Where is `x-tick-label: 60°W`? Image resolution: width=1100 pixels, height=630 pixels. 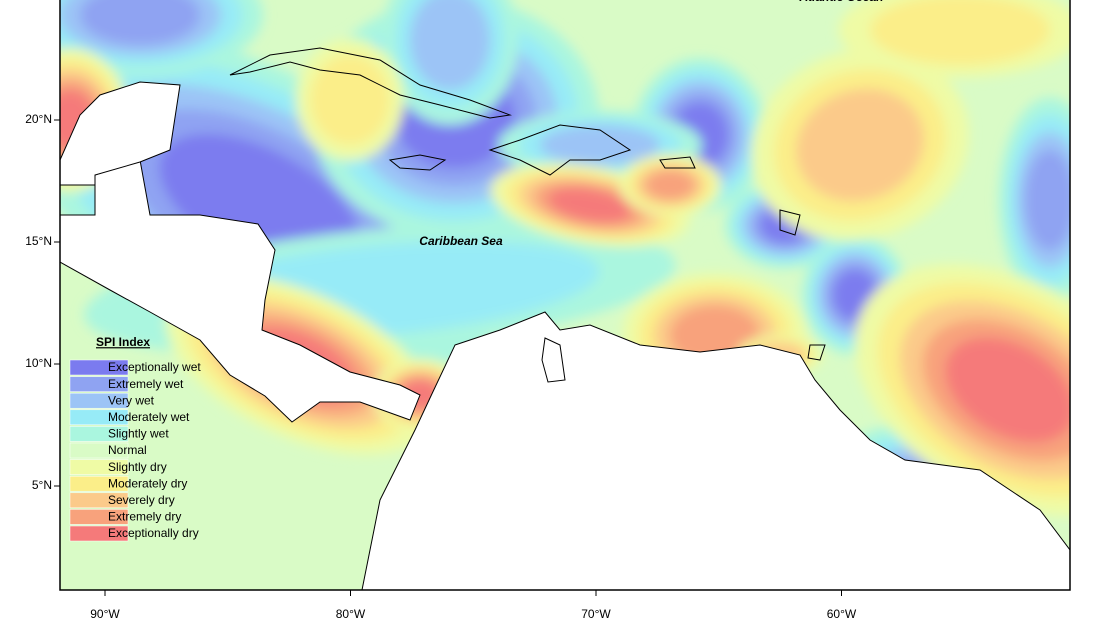 x-tick-label: 60°W is located at coordinates (842, 614).